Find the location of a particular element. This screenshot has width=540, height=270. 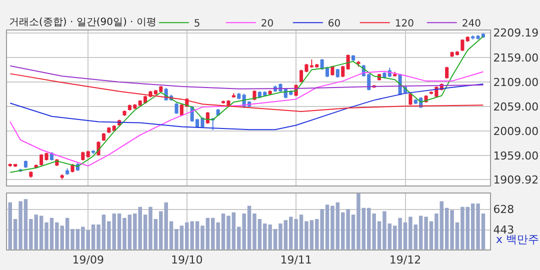

y-tick-label: 2159.00 is located at coordinates (516, 57).